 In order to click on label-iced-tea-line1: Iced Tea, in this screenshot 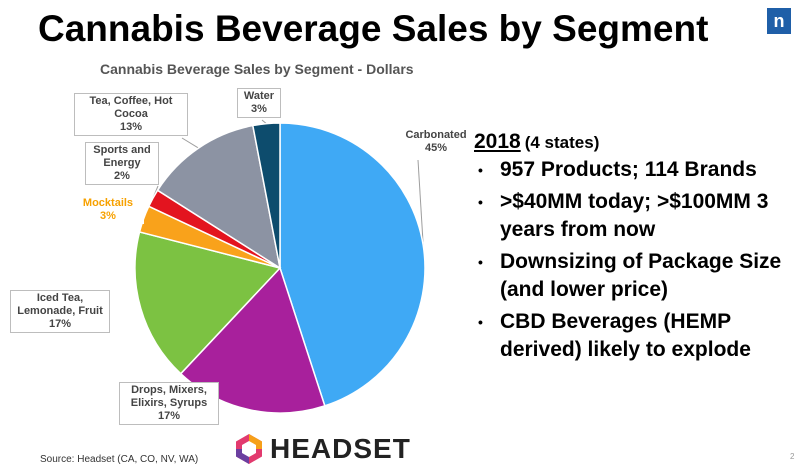, I will do `click(60, 298)`.